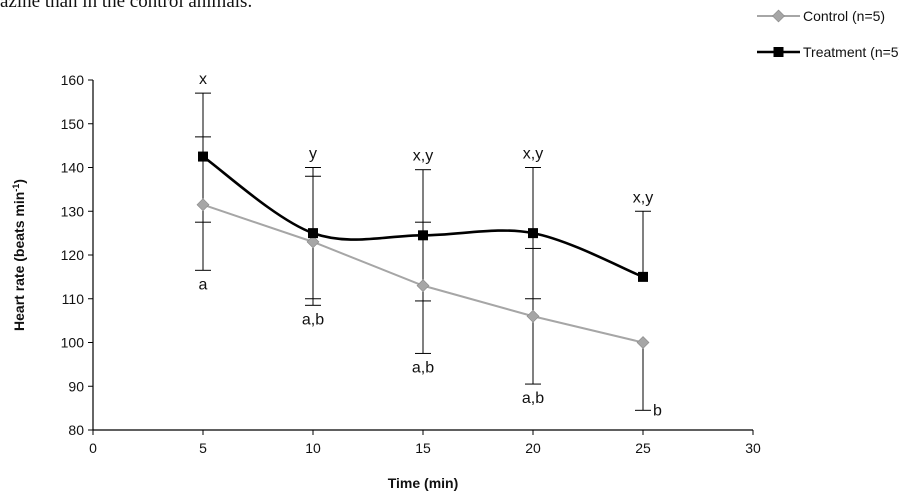 The image size is (899, 498). I want to click on annotation-treatment: x, so click(203, 79).